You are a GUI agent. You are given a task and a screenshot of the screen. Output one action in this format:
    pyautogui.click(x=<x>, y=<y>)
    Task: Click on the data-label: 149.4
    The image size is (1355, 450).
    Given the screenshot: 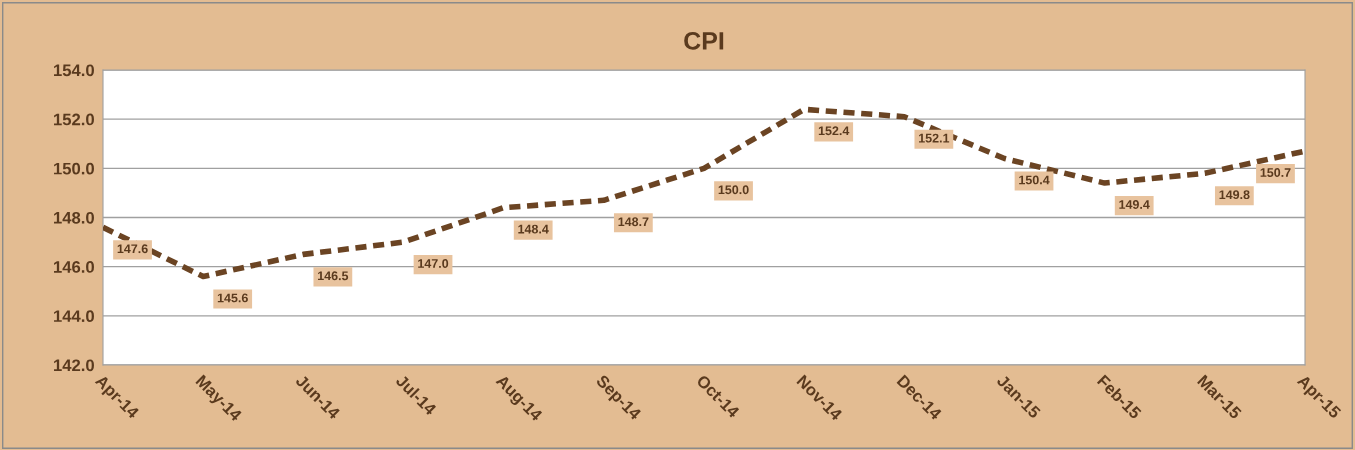 What is the action you would take?
    pyautogui.click(x=1134, y=204)
    